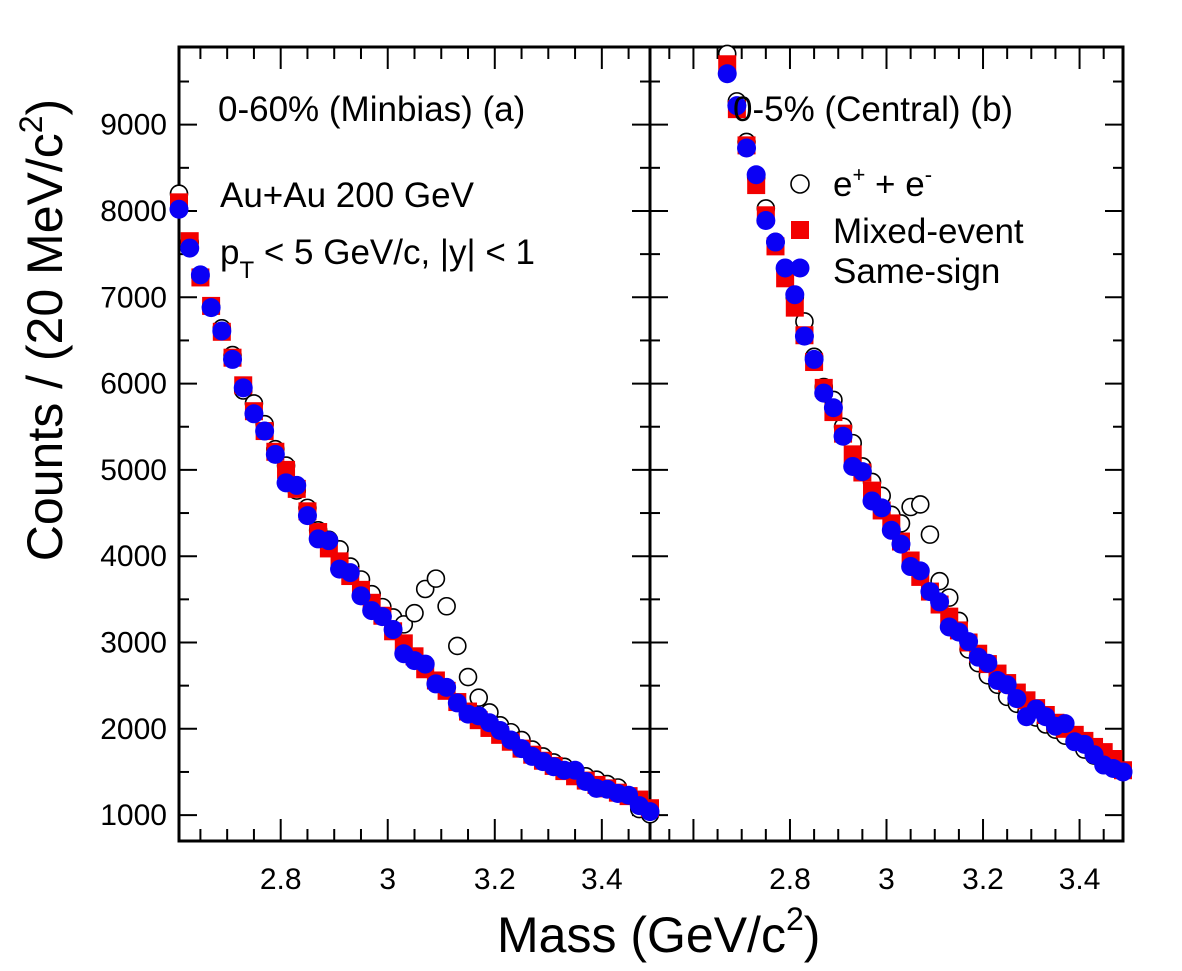 Image resolution: width=1182 pixels, height=971 pixels. I want to click on cuts-rest: < 5 GeV/c, |y| < 1, so click(394, 252).